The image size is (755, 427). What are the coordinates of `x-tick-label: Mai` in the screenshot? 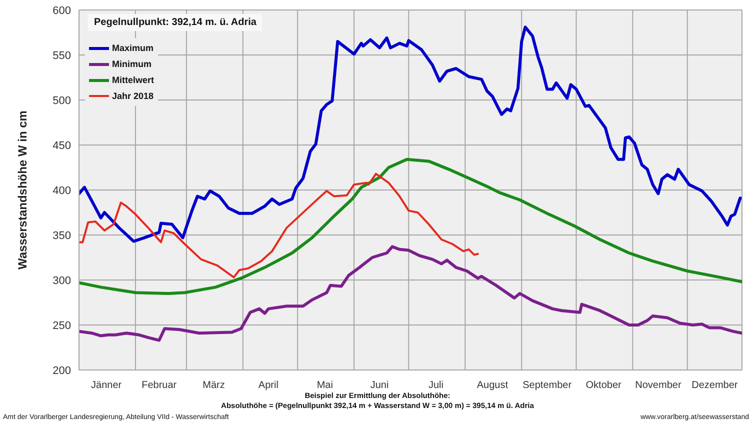 It's located at (324, 385).